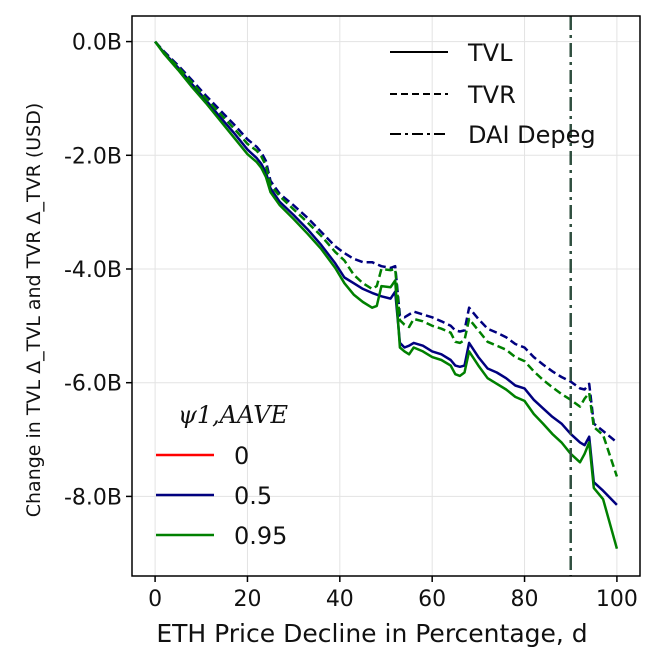 The image size is (664, 664). Describe the element at coordinates (532, 135) in the screenshot. I see `legend-label-depeg: DAI Depeg` at that location.